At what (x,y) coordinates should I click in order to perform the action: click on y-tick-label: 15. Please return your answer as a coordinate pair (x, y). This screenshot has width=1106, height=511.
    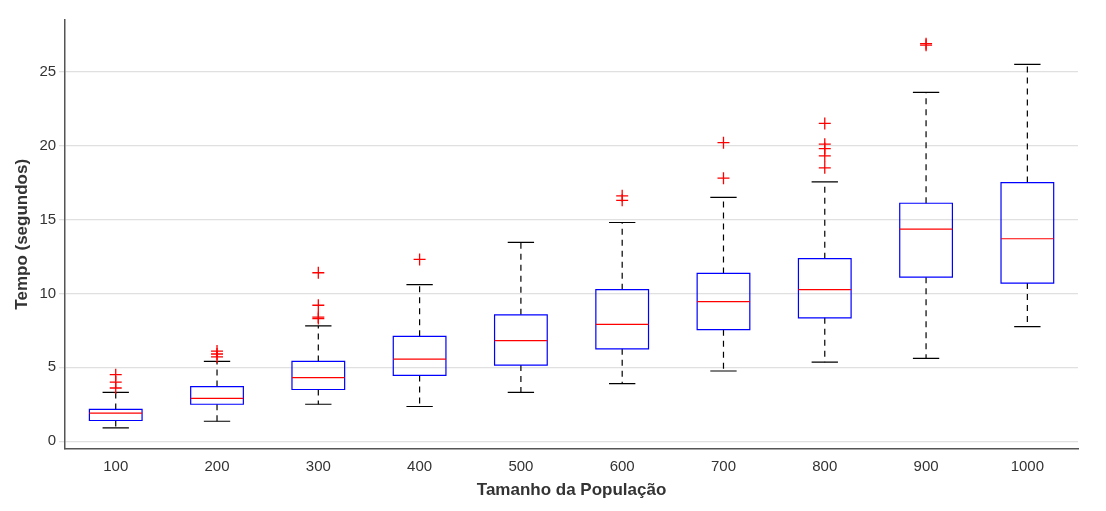
    Looking at the image, I should click on (48, 218).